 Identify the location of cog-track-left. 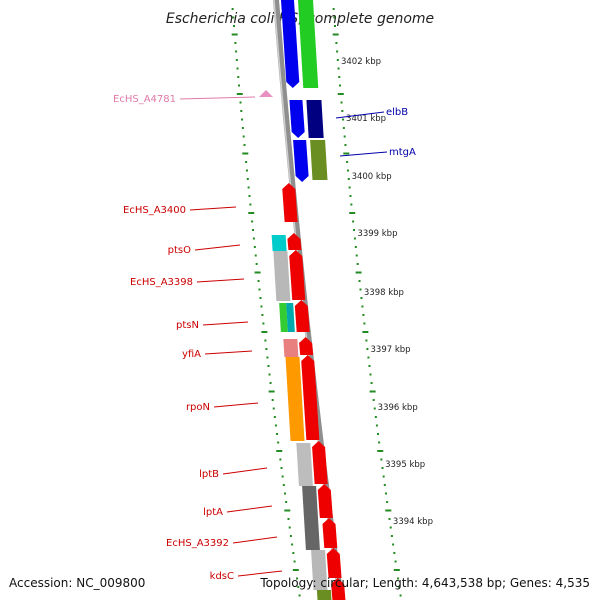
(301, 417).